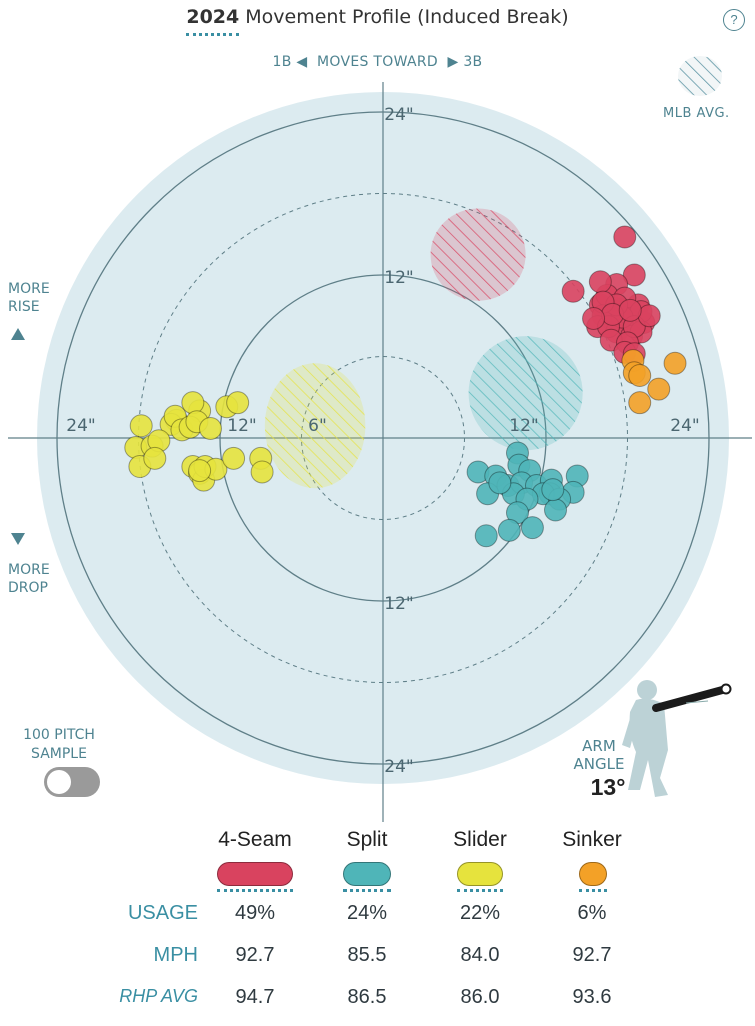 This screenshot has width=755, height=1026. I want to click on mlb-avg-hatch-slider, so click(315, 426).